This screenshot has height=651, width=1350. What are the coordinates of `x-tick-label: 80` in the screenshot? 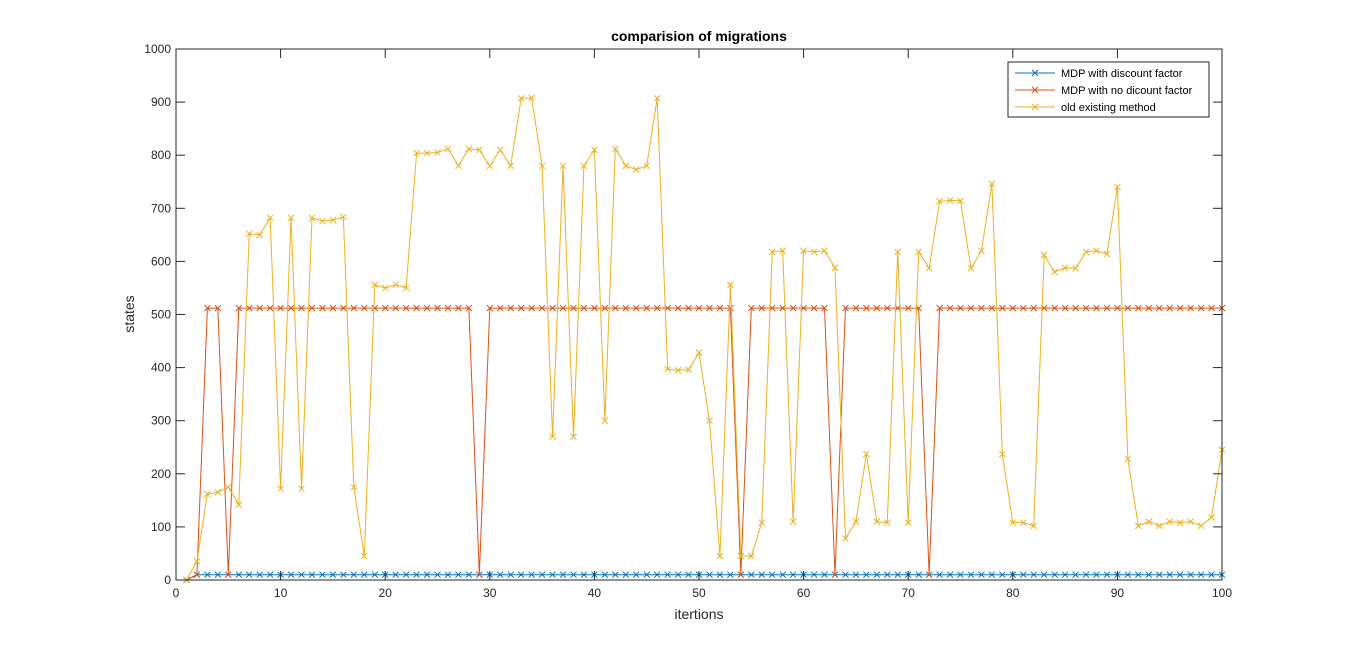 It's located at (1013, 593).